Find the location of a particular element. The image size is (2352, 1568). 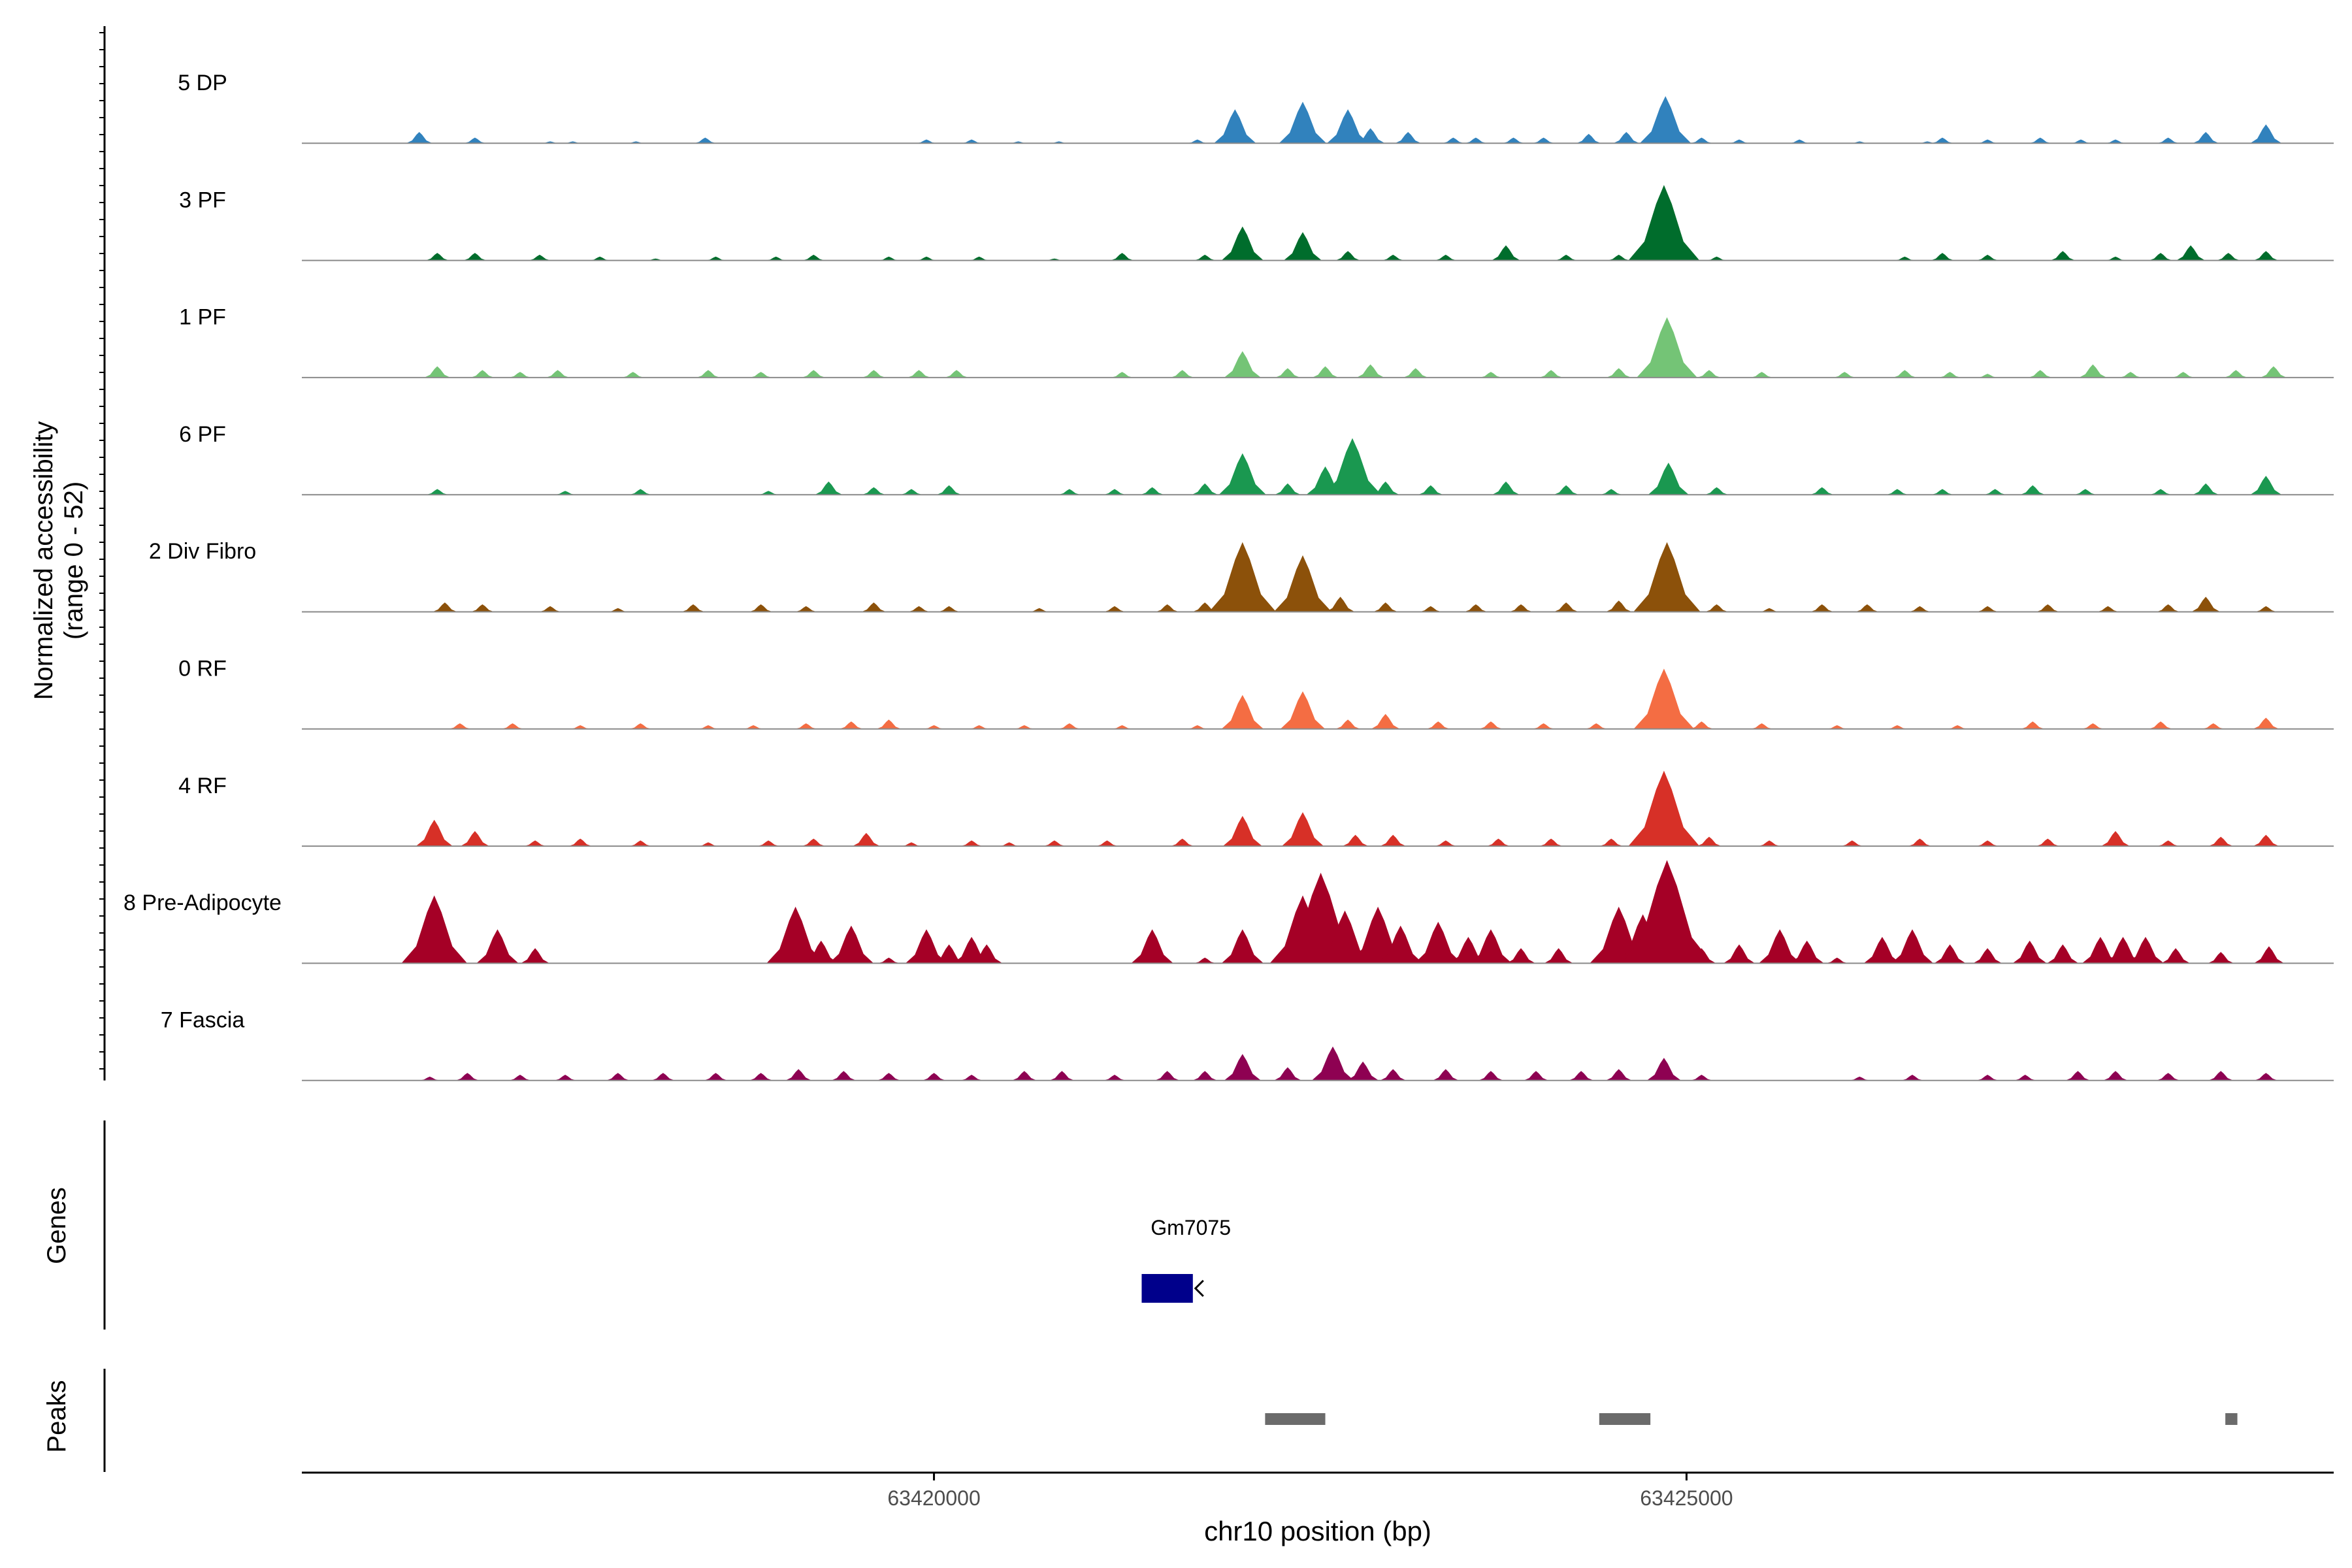

peak-region is located at coordinates (2231, 1419).